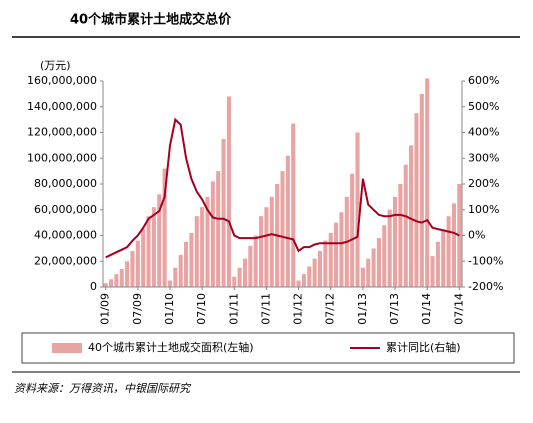 The width and height of the screenshot is (533, 423). I want to click on y2-tick-label: 600%, so click(483, 80).